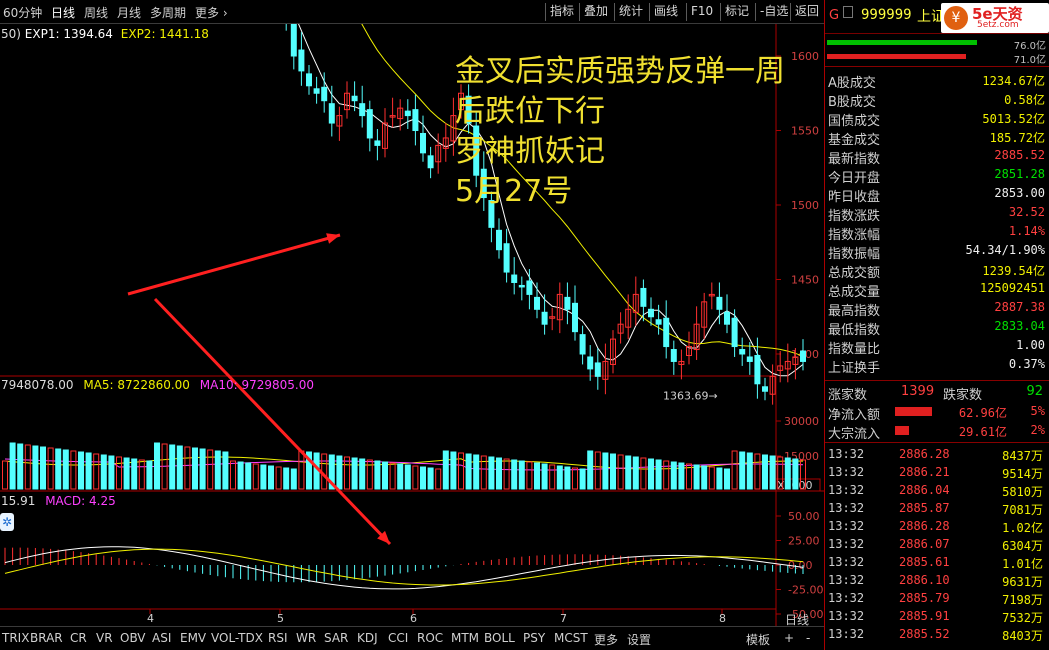 The height and width of the screenshot is (650, 1049). I want to click on tab-cci: CCI, so click(398, 638).